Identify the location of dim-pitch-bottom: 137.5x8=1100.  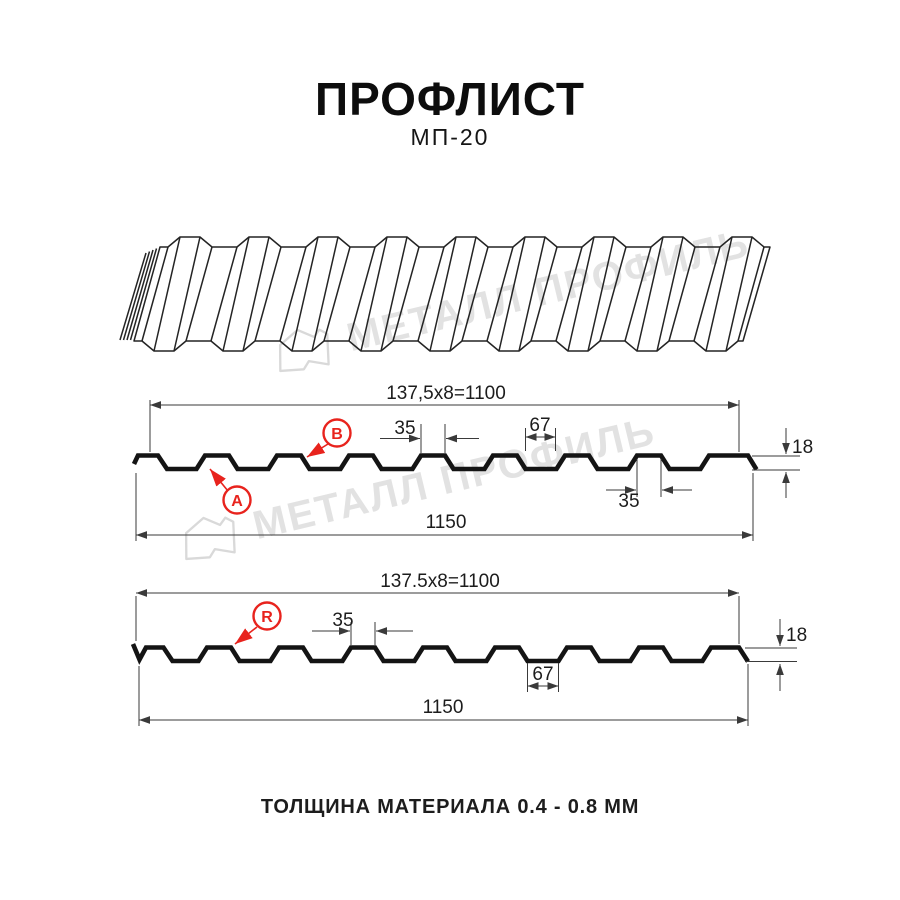
(440, 581).